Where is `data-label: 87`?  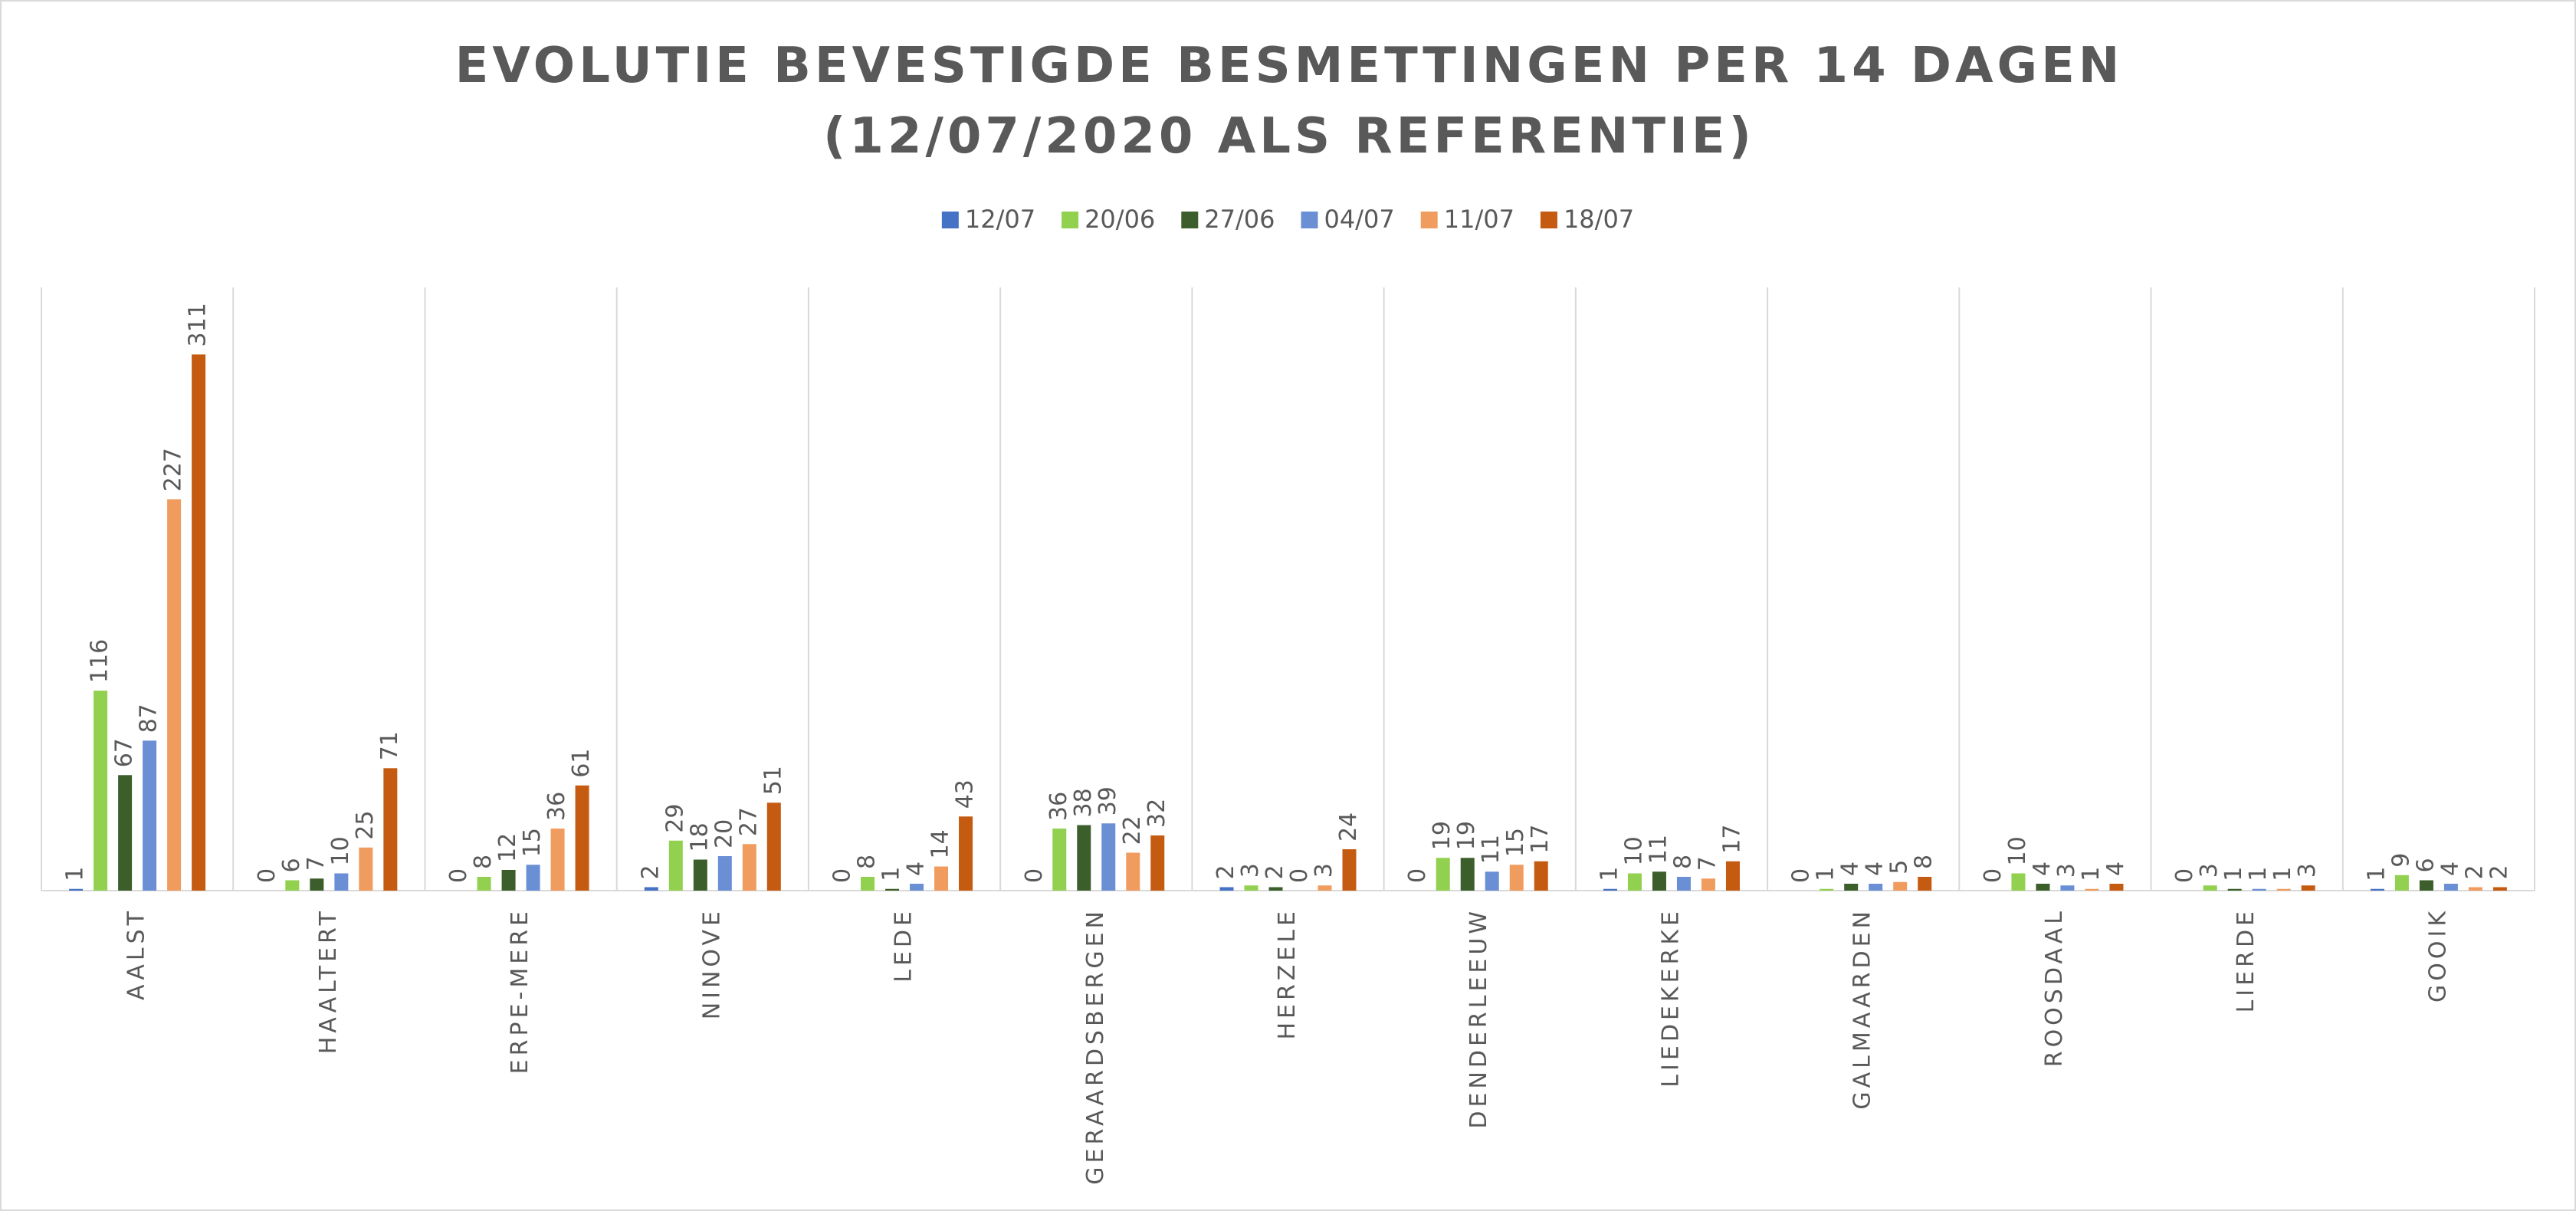 data-label: 87 is located at coordinates (149, 718).